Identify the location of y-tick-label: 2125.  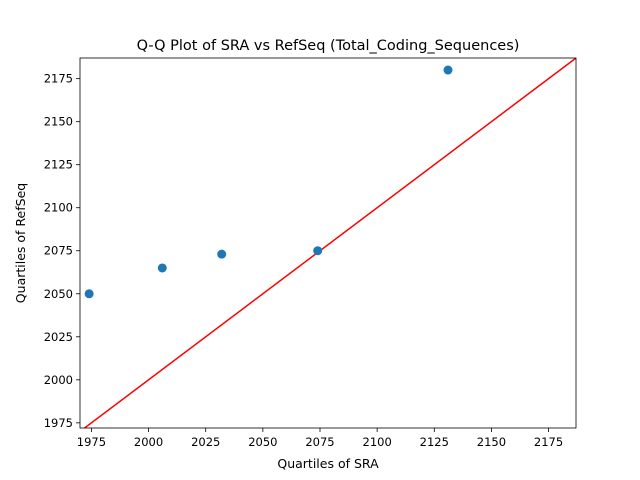
(58, 165).